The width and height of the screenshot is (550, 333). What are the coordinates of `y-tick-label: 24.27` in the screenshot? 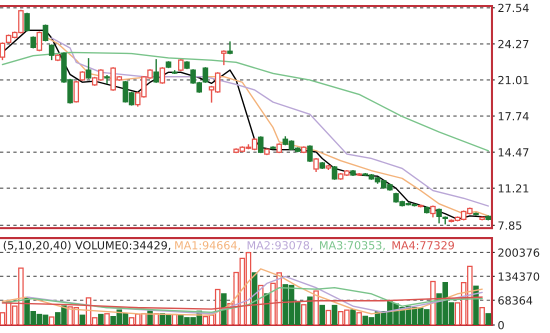 It's located at (513, 44).